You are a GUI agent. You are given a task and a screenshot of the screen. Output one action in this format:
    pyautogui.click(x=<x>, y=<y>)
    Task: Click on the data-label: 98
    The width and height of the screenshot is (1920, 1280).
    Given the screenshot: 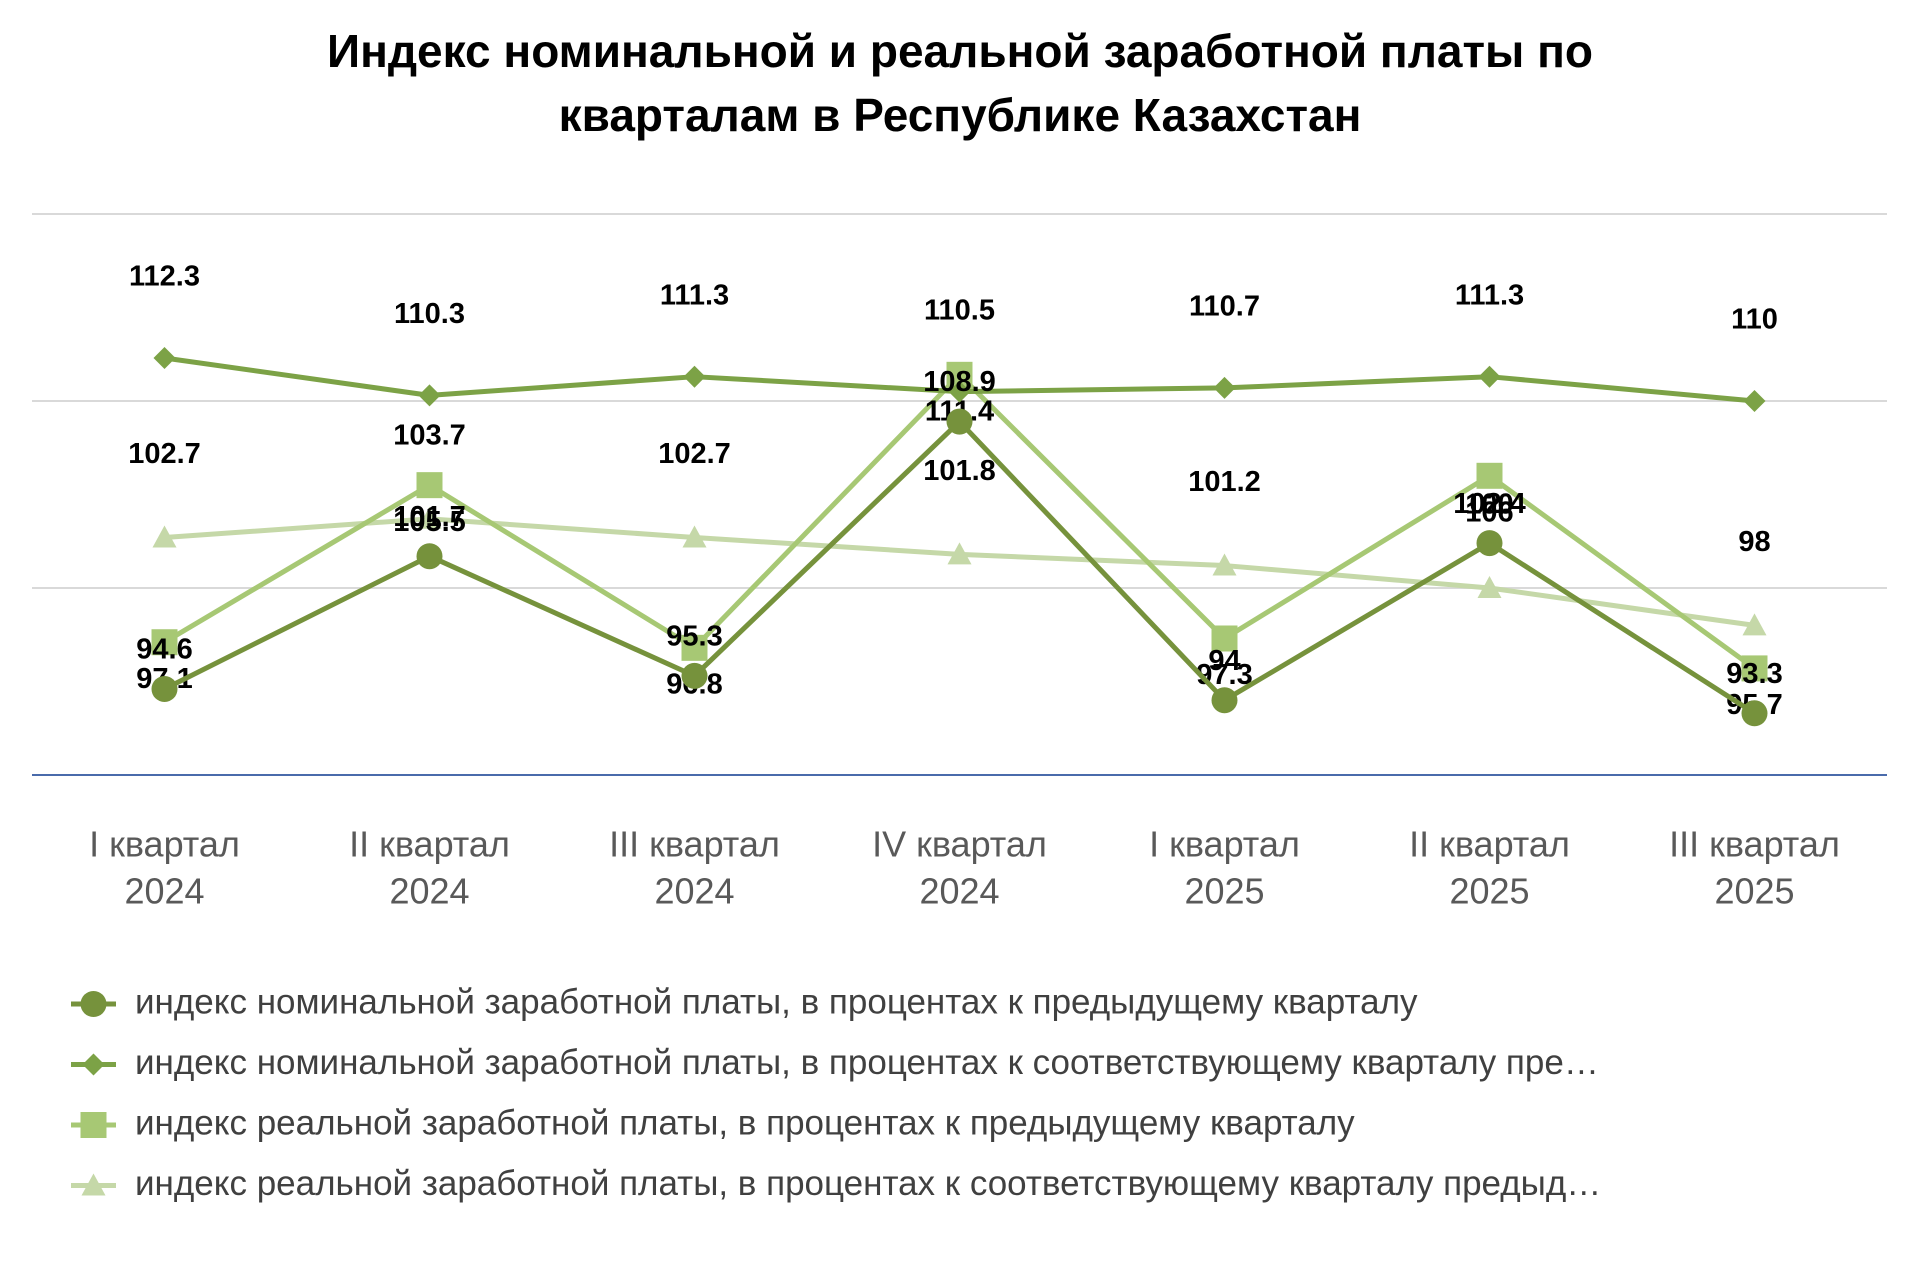 What is the action you would take?
    pyautogui.click(x=1754, y=542)
    